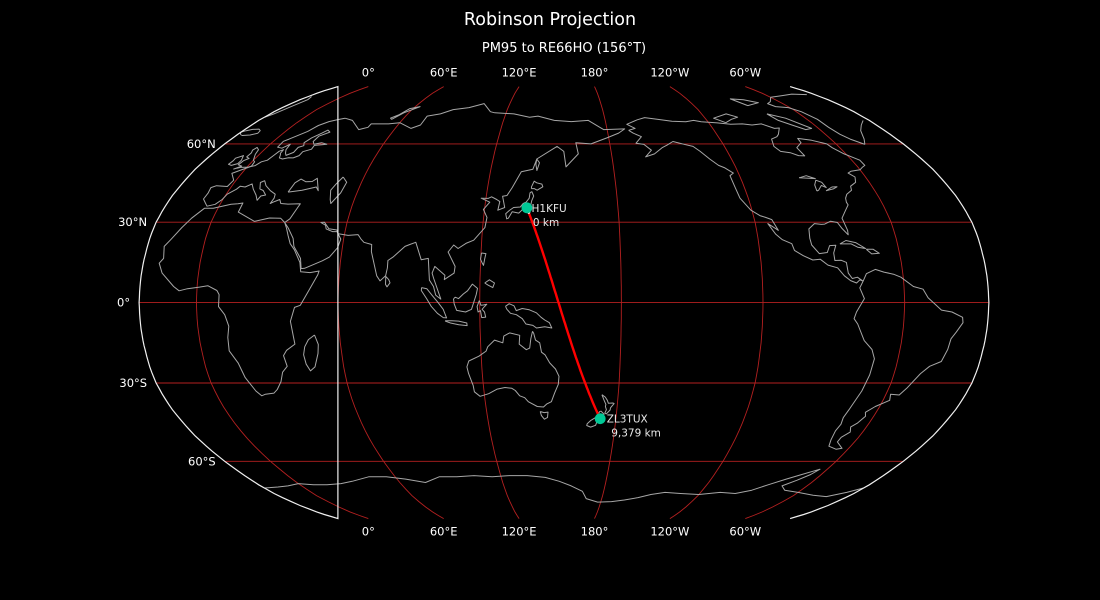 The image size is (1100, 600). Describe the element at coordinates (669, 532) in the screenshot. I see `longitude-label-bottom: 120°W` at that location.